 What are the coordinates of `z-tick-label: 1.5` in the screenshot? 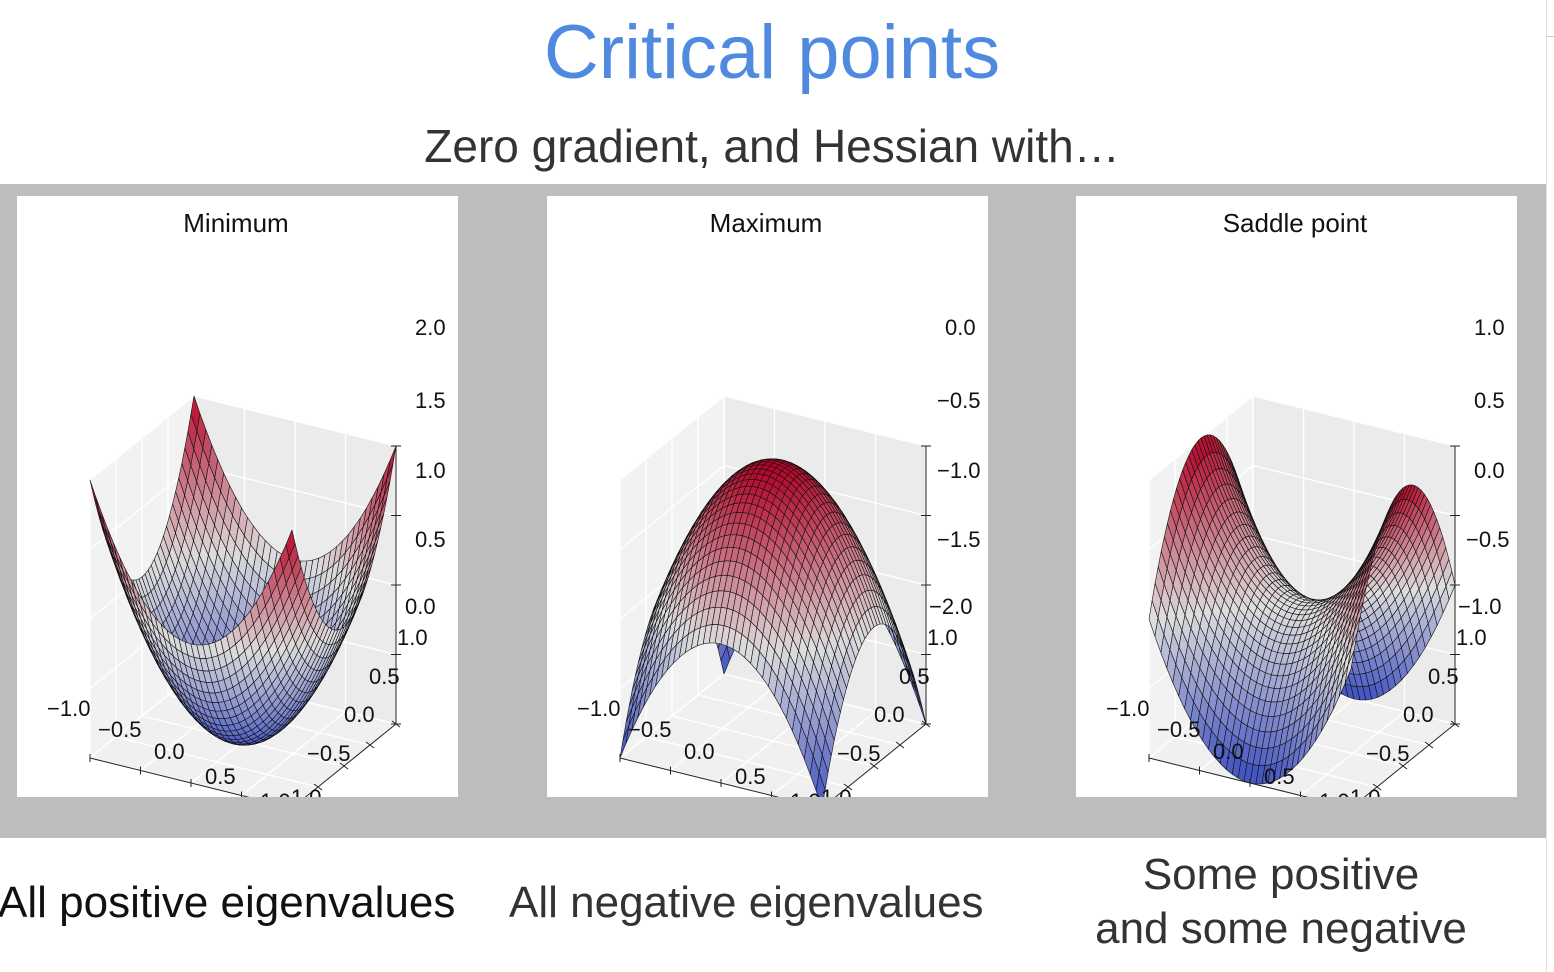 It's located at (430, 400).